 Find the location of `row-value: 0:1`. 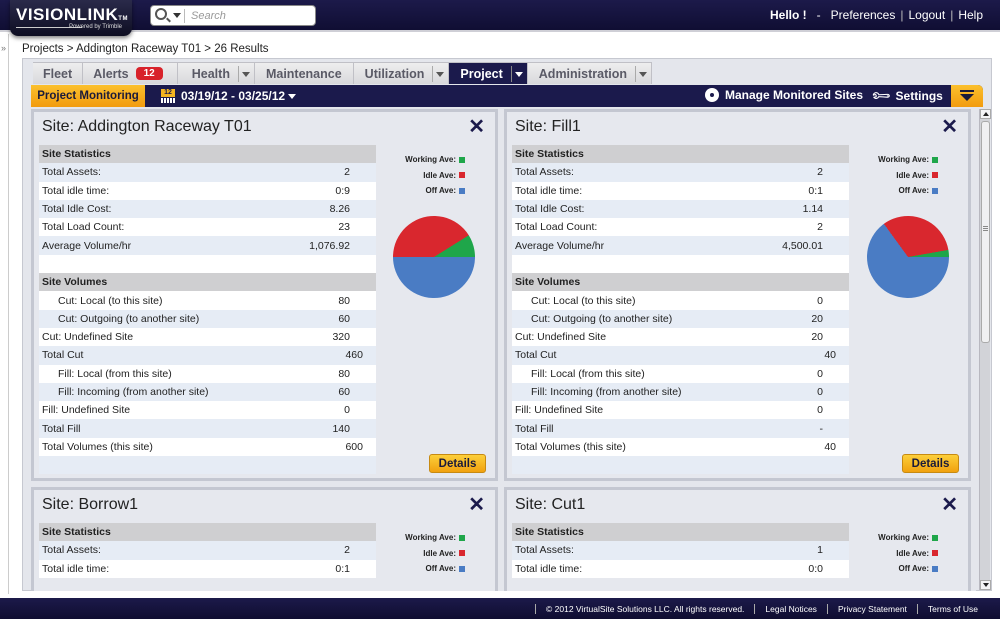

row-value: 0:1 is located at coordinates (342, 568).